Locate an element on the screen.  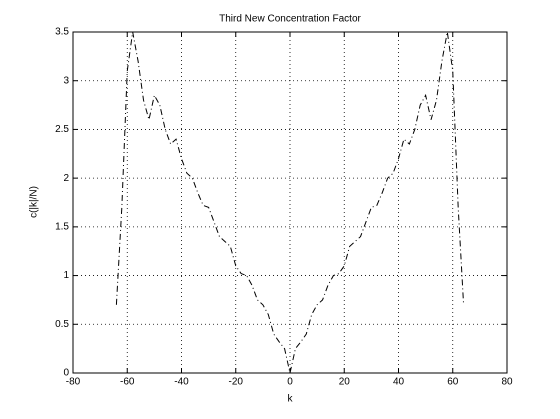
x-axis-label: k is located at coordinates (291, 399).